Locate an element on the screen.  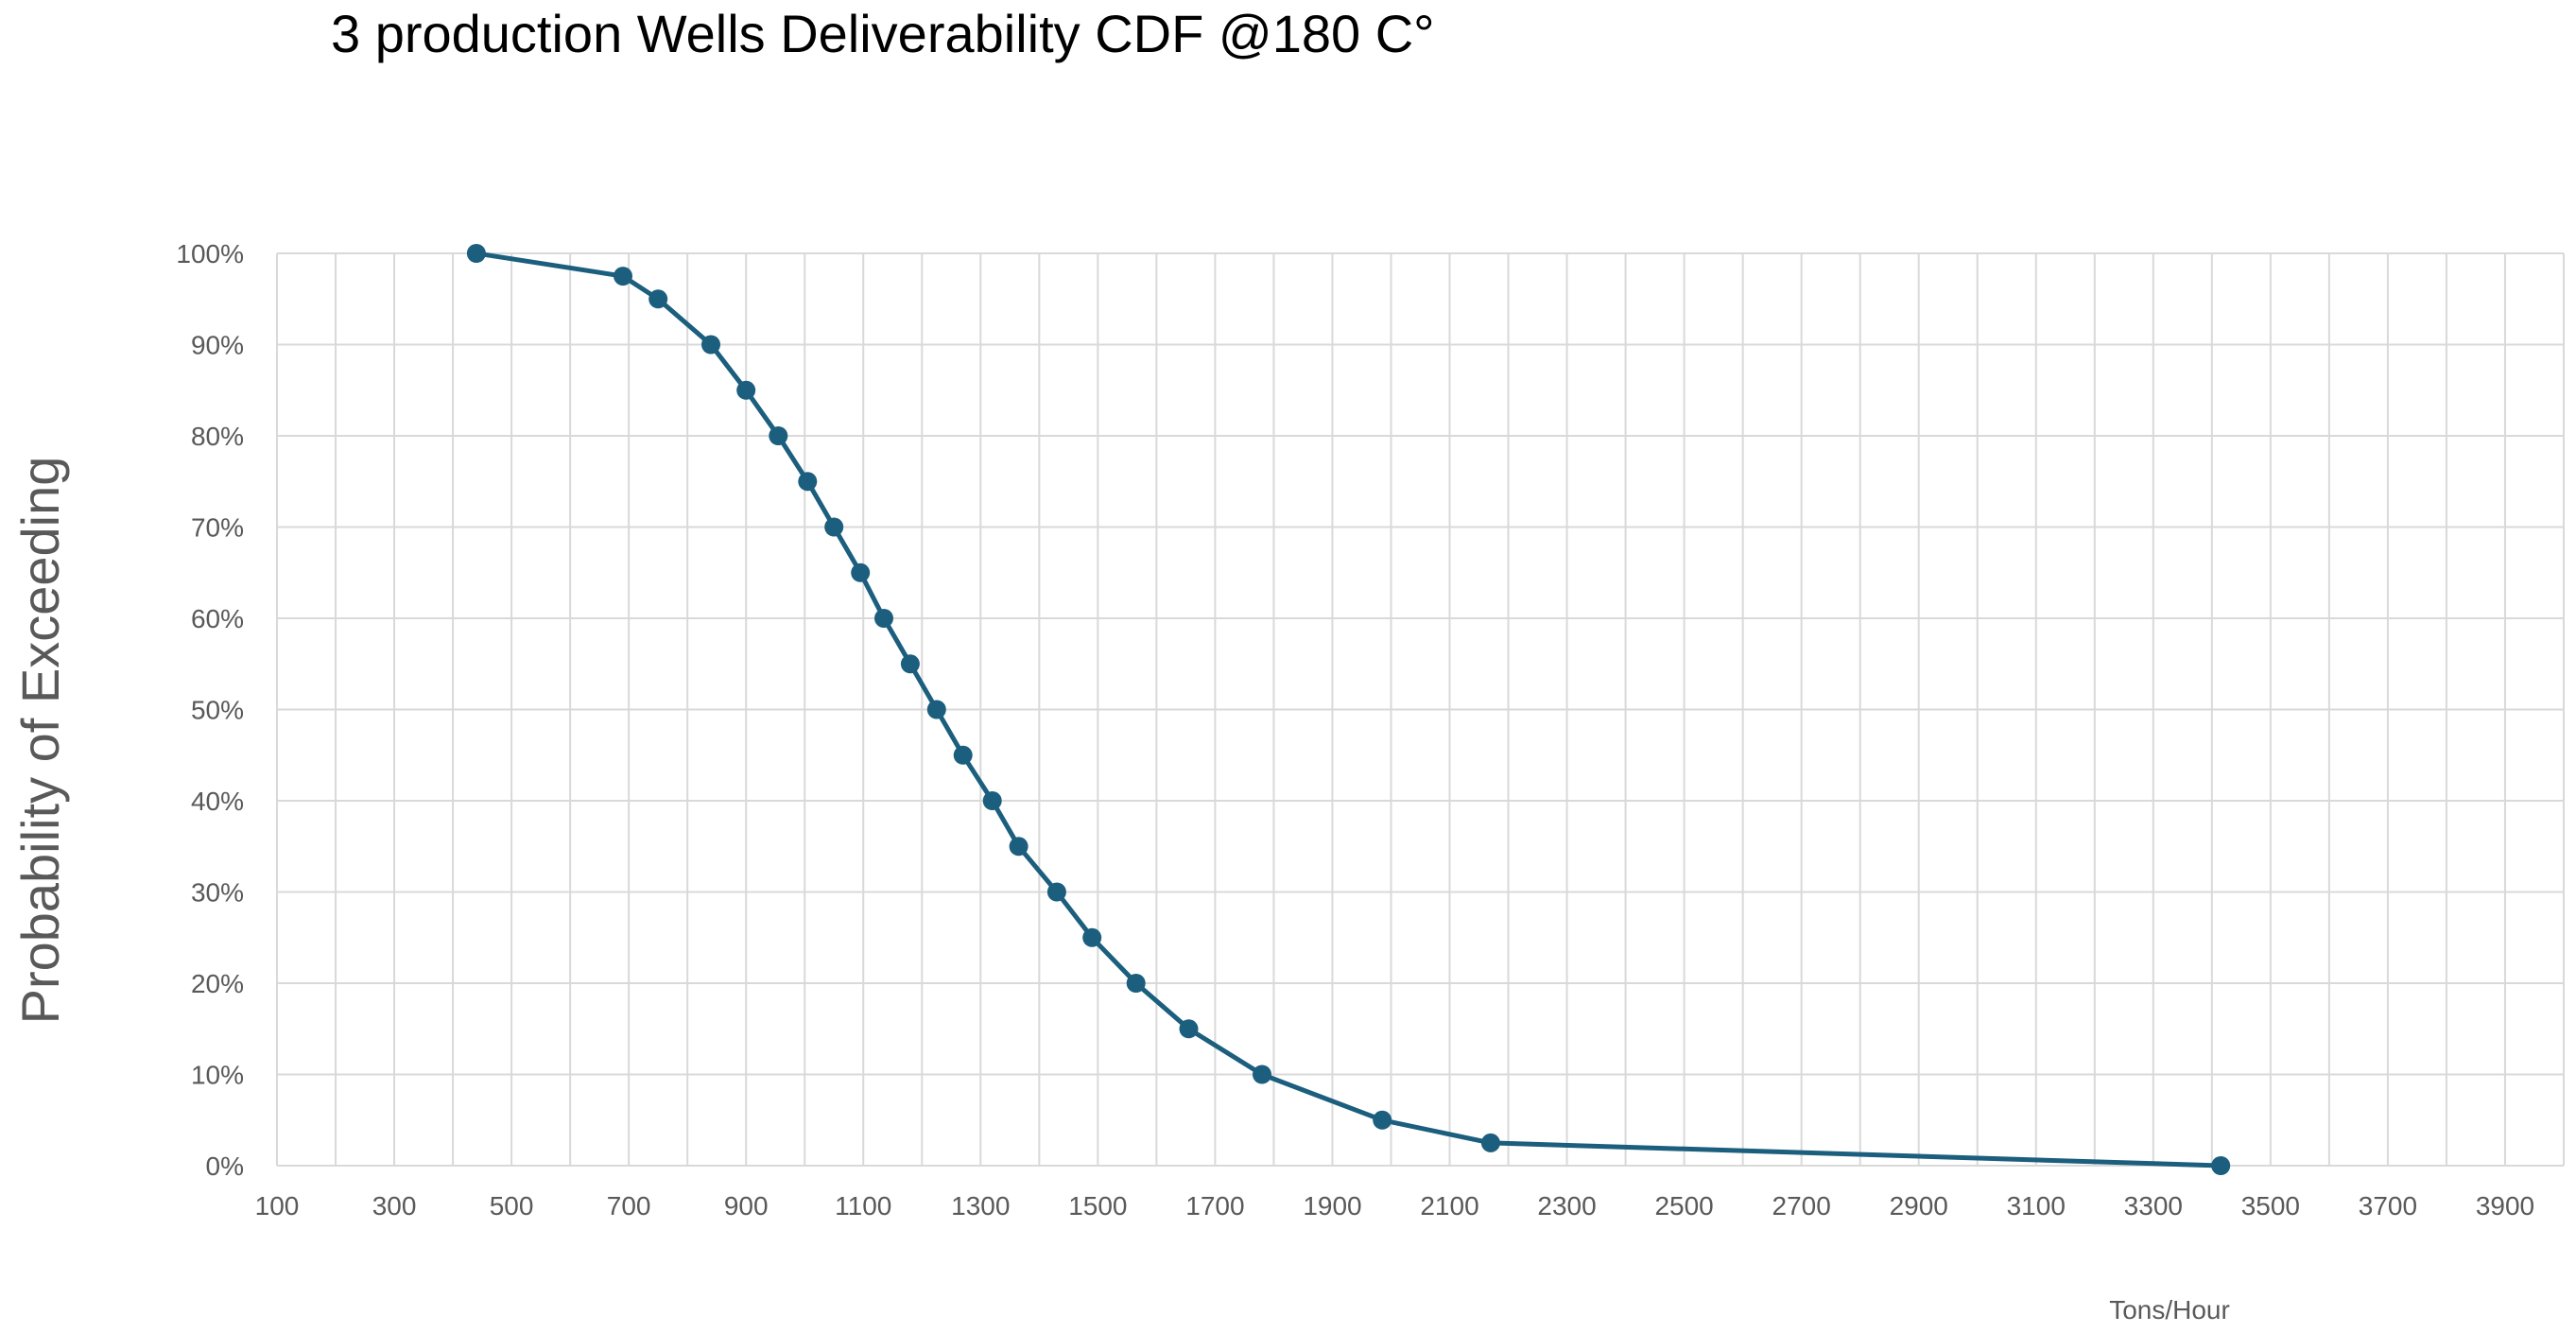
x-tick-label: 1500 is located at coordinates (1097, 1205).